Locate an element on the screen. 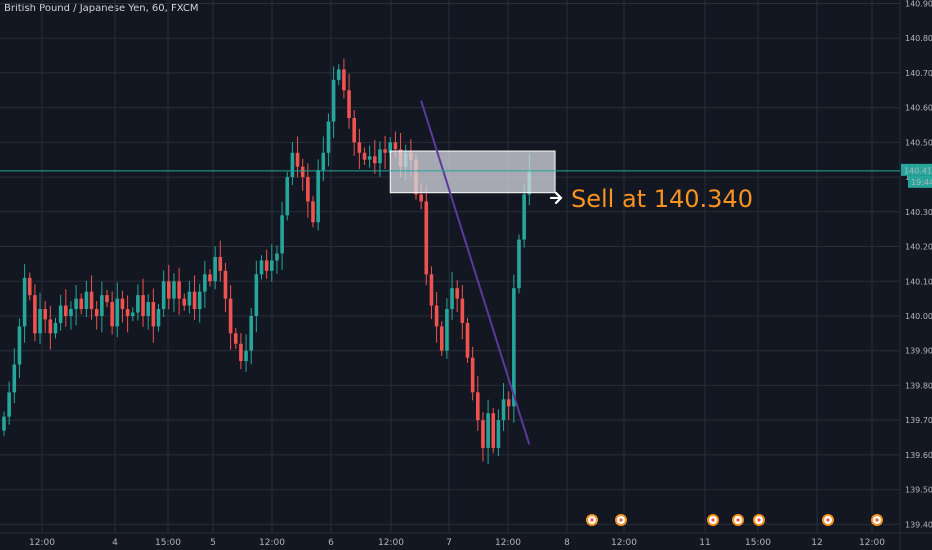  symbol-title: British Pound / Japanese Yen, 60, FXCM is located at coordinates (101, 8).